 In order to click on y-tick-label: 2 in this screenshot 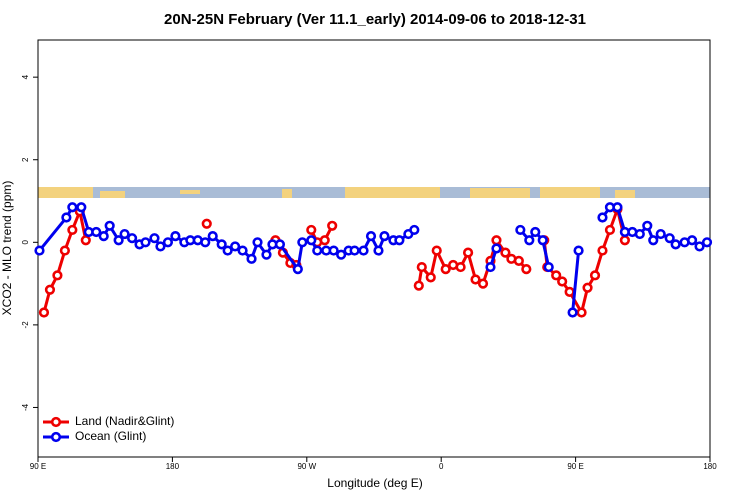, I will do `click(25, 159)`.